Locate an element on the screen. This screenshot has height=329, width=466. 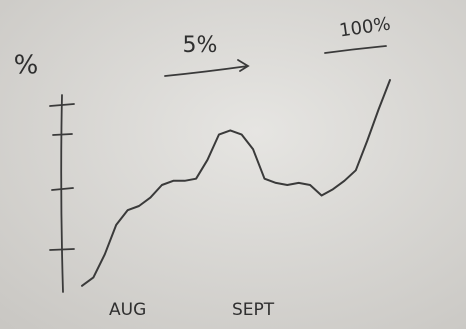
annotation-underline is located at coordinates (355, 49).